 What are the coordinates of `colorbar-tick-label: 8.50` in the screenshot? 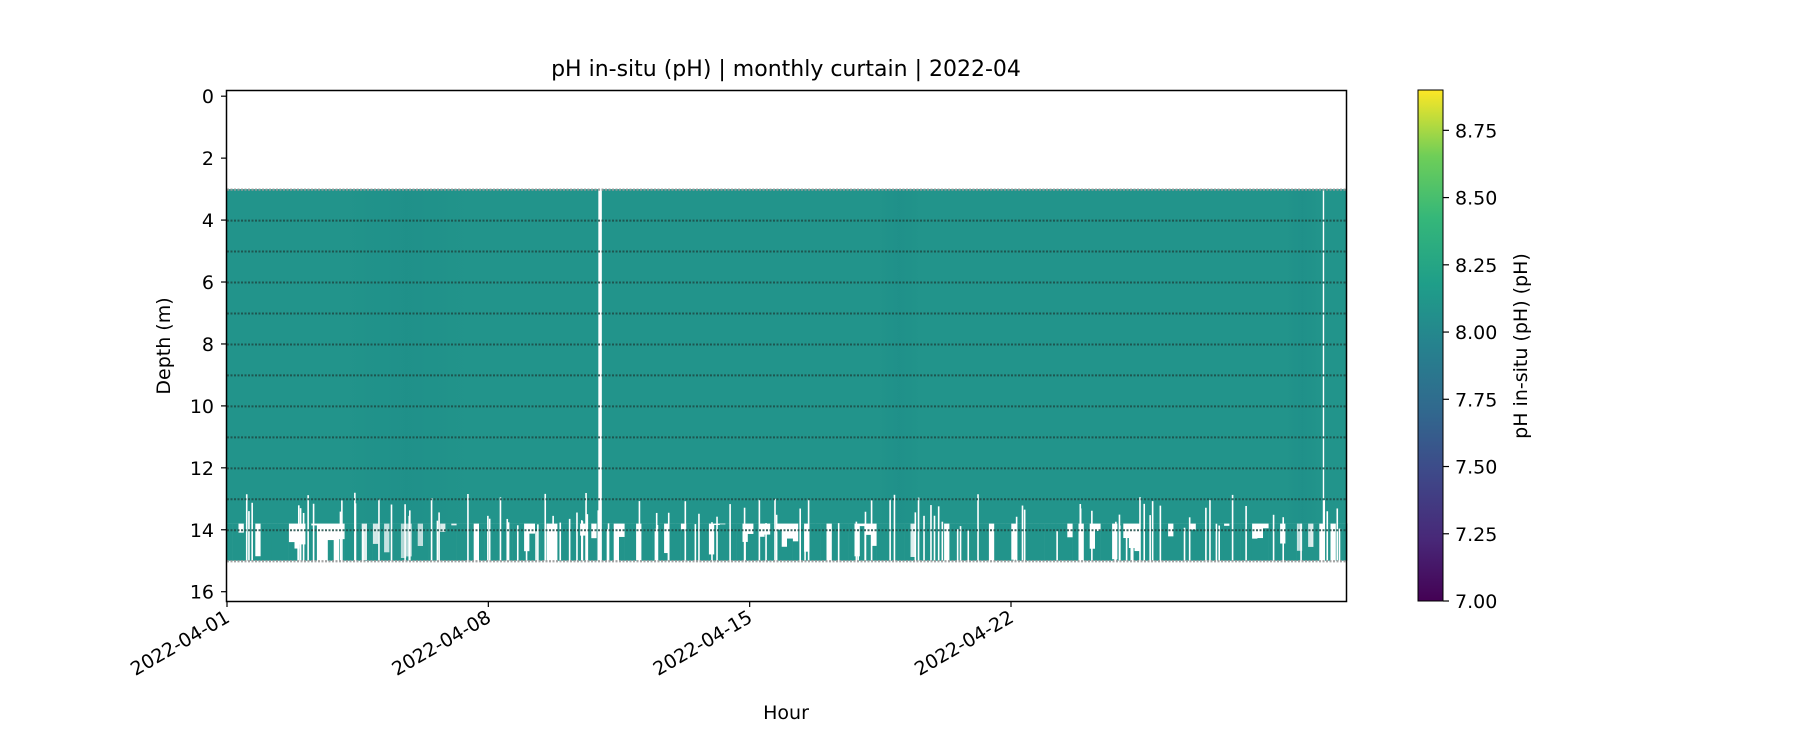 It's located at (1476, 199).